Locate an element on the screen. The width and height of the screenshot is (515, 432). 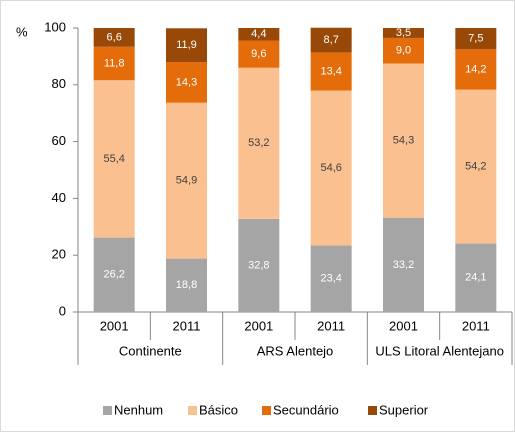
value-label: 54,9 is located at coordinates (186, 181).